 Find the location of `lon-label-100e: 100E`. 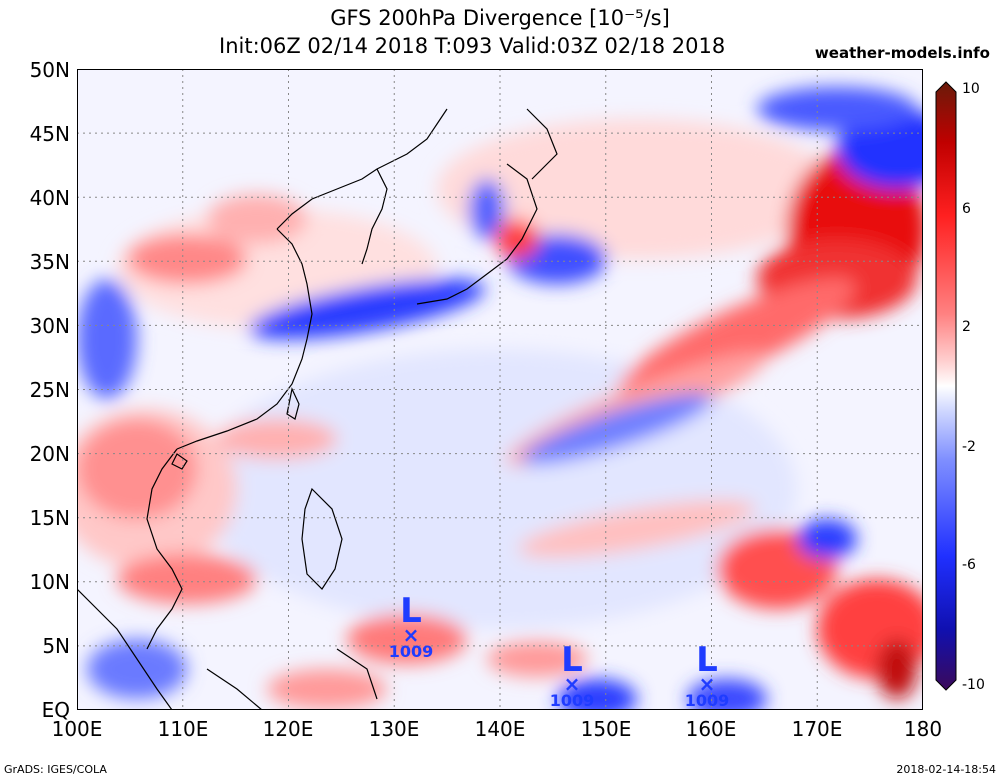

lon-label-100e: 100E is located at coordinates (77, 729).